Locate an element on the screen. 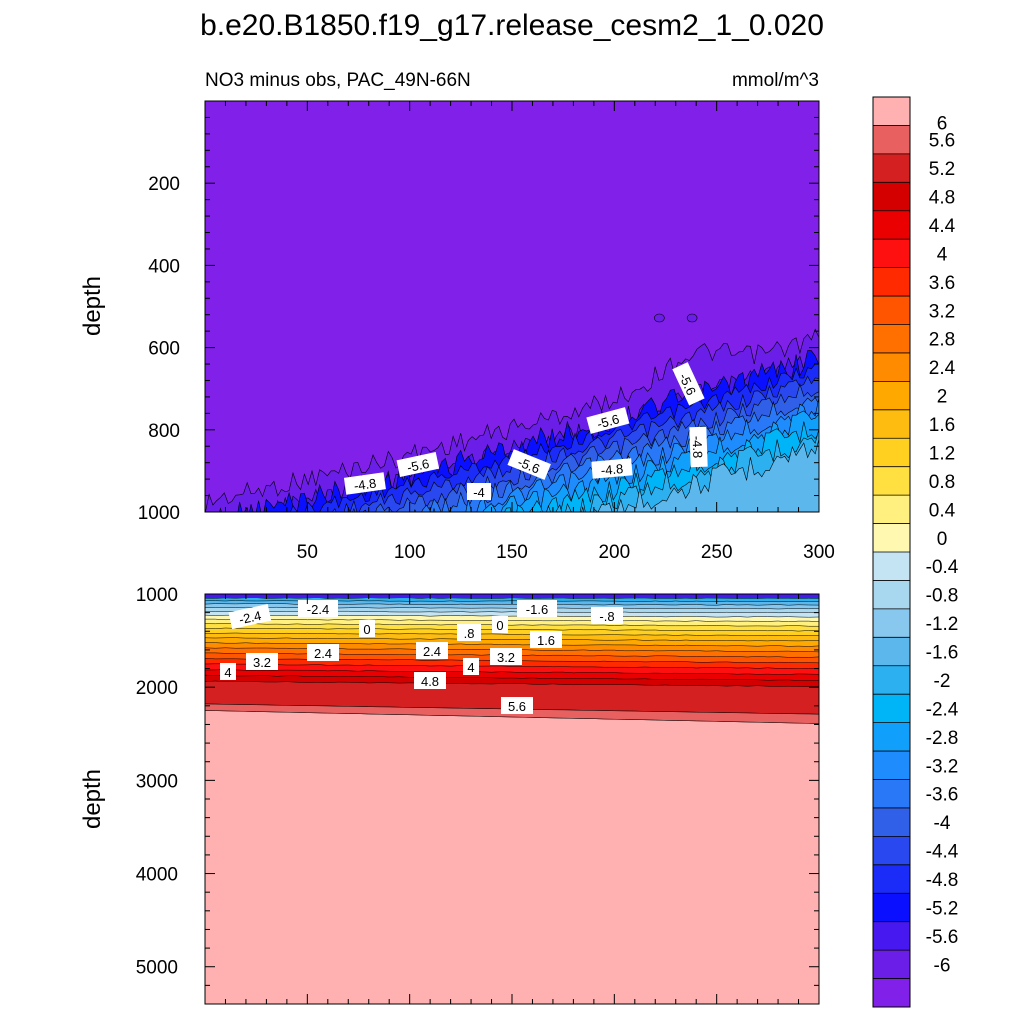  colorbar-label: 5.2 is located at coordinates (942, 169).